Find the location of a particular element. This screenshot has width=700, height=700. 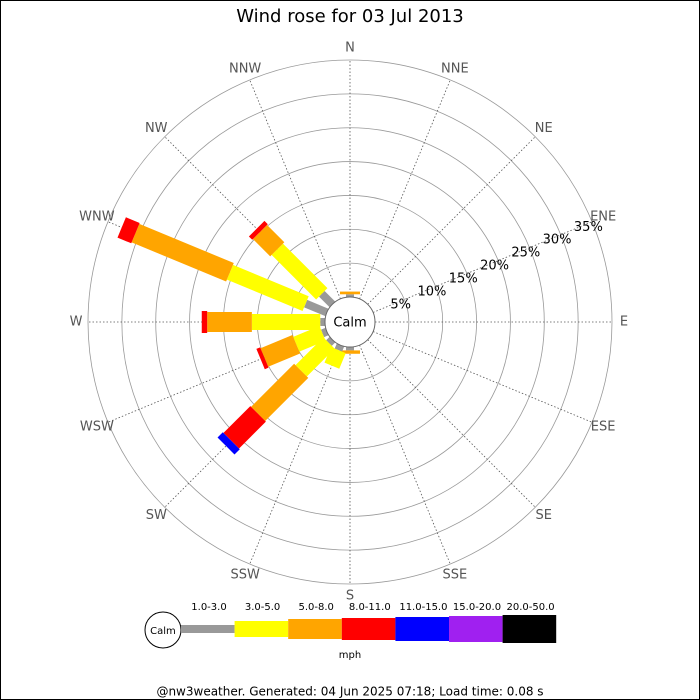

legend-calm-label: Calm is located at coordinates (163, 631).